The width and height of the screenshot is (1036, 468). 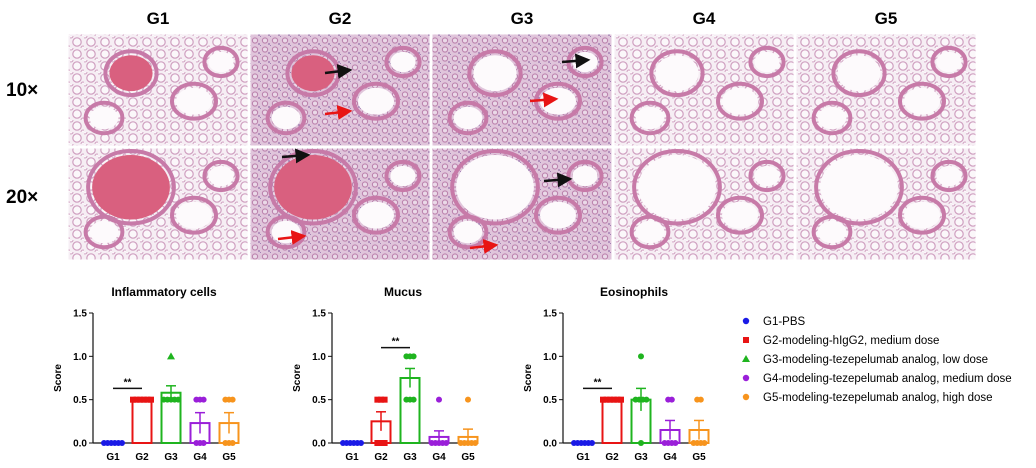 What do you see at coordinates (550, 444) in the screenshot?
I see `y-tick-label: 0.0` at bounding box center [550, 444].